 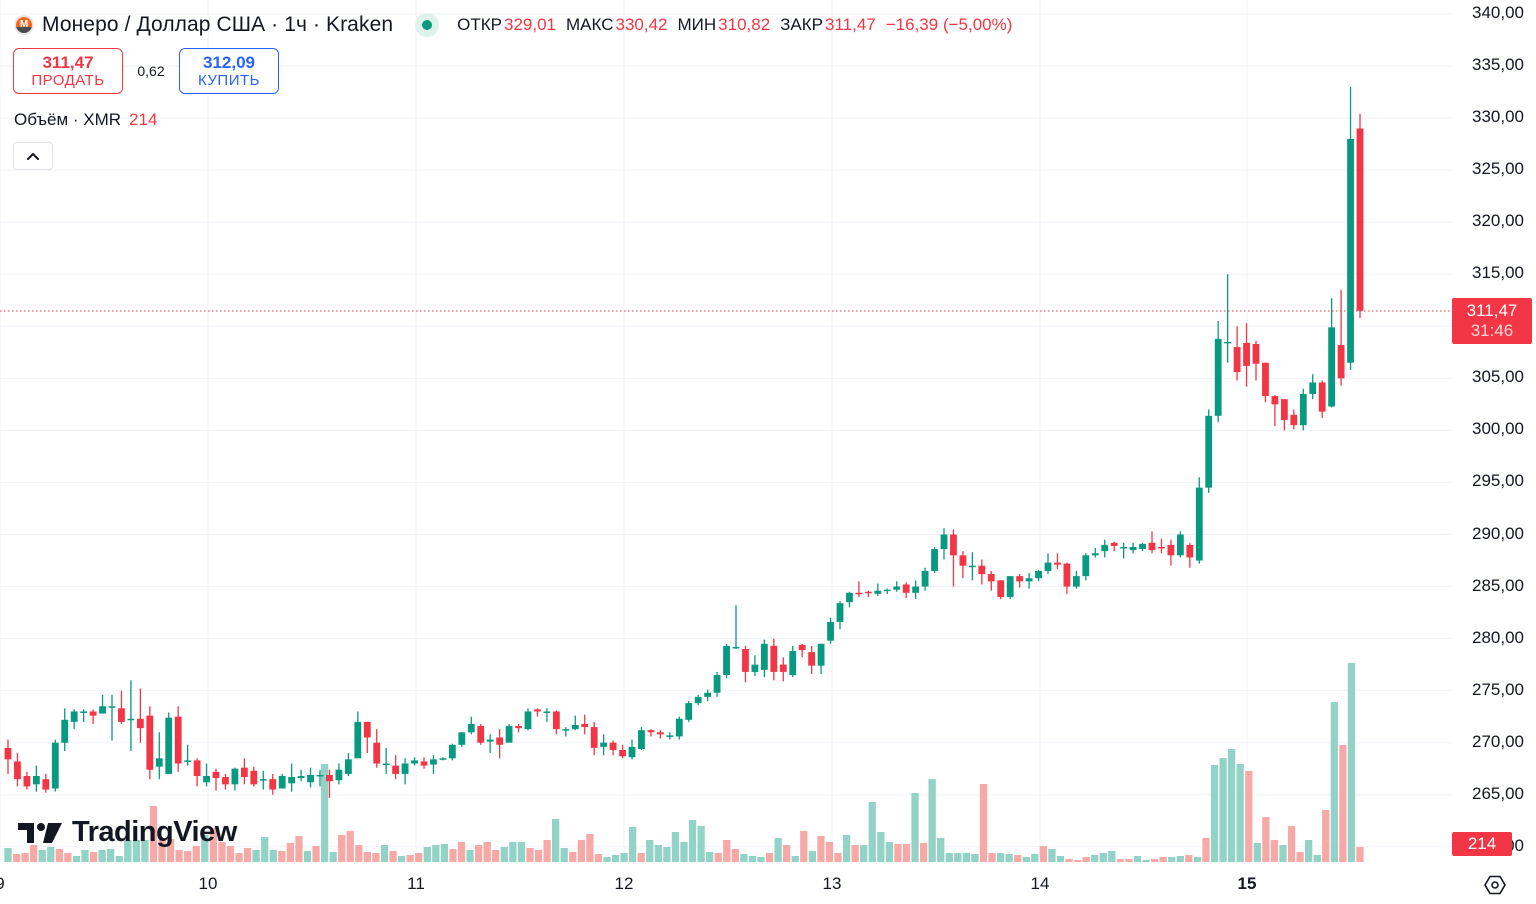 I want to click on open-value: 329,01, so click(x=529, y=24).